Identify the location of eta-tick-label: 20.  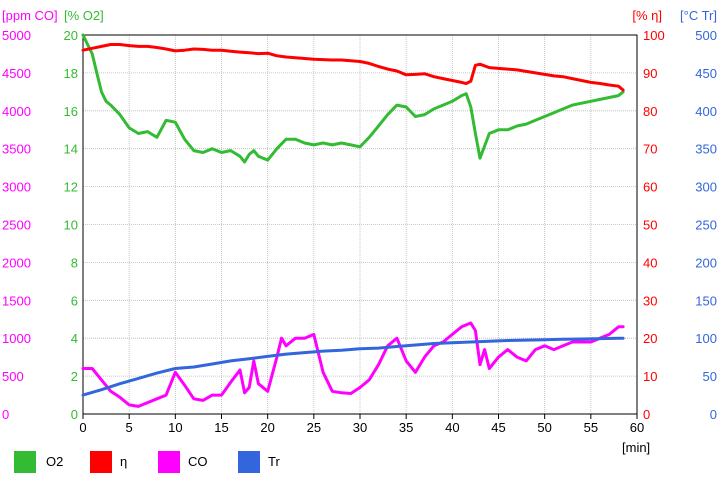
(650, 338).